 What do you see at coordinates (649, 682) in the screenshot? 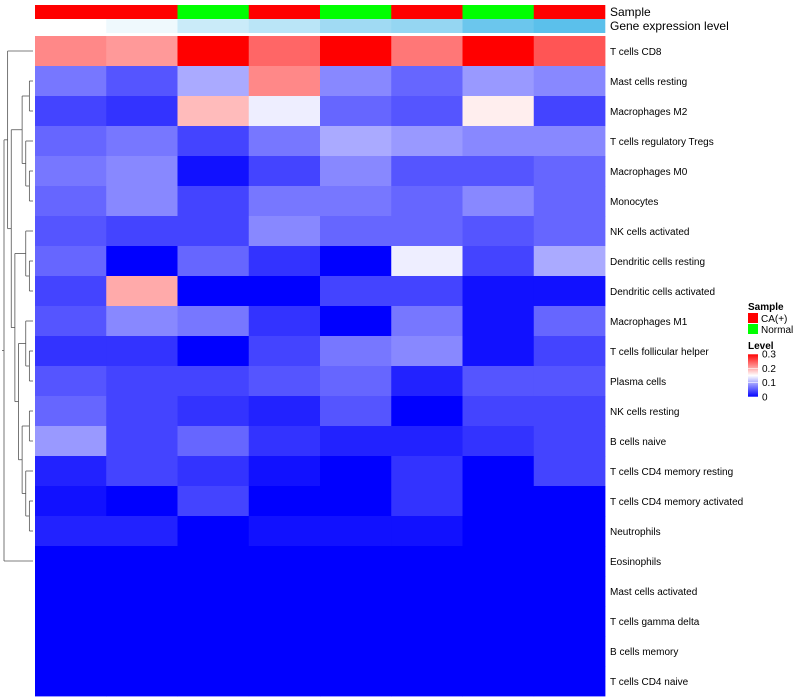
I see `row-label: T cells CD4 naive` at bounding box center [649, 682].